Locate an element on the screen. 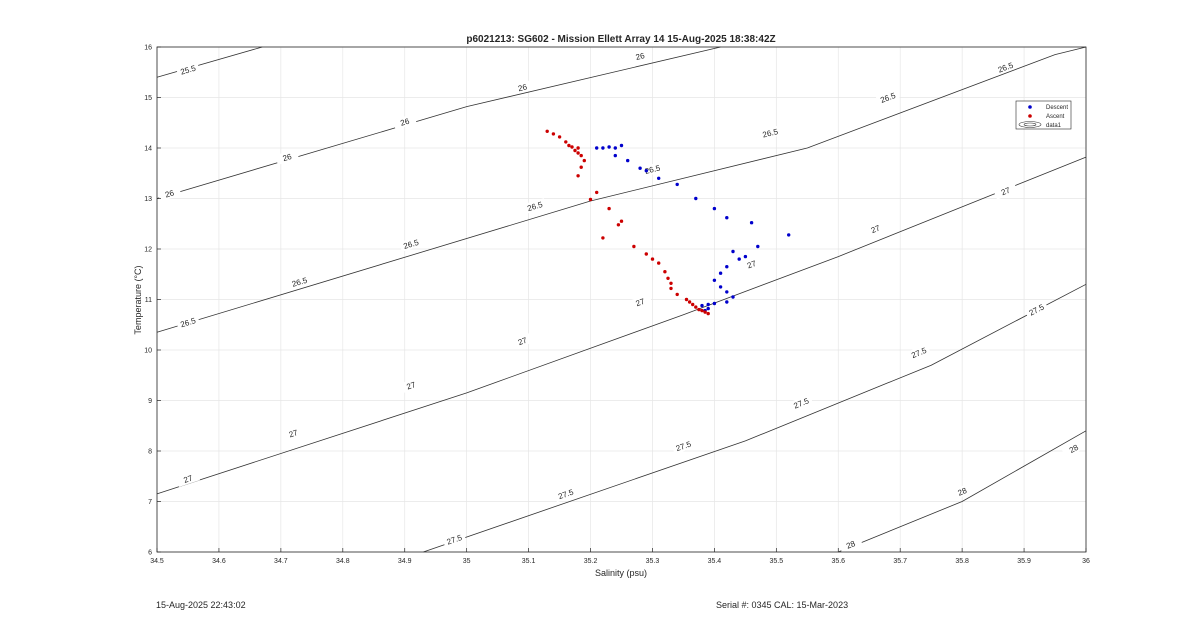 The height and width of the screenshot is (622, 1200). x-tick-label: 36 is located at coordinates (1086, 561).